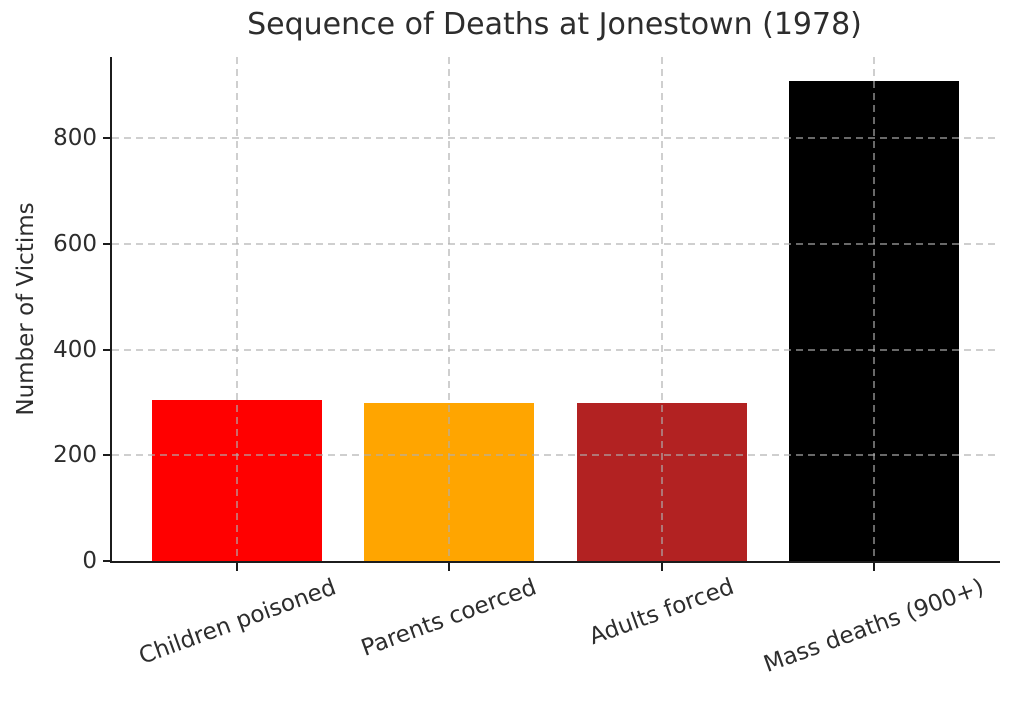 The height and width of the screenshot is (705, 1023). What do you see at coordinates (237, 621) in the screenshot?
I see `x-tick-label-0: Children poisoned` at bounding box center [237, 621].